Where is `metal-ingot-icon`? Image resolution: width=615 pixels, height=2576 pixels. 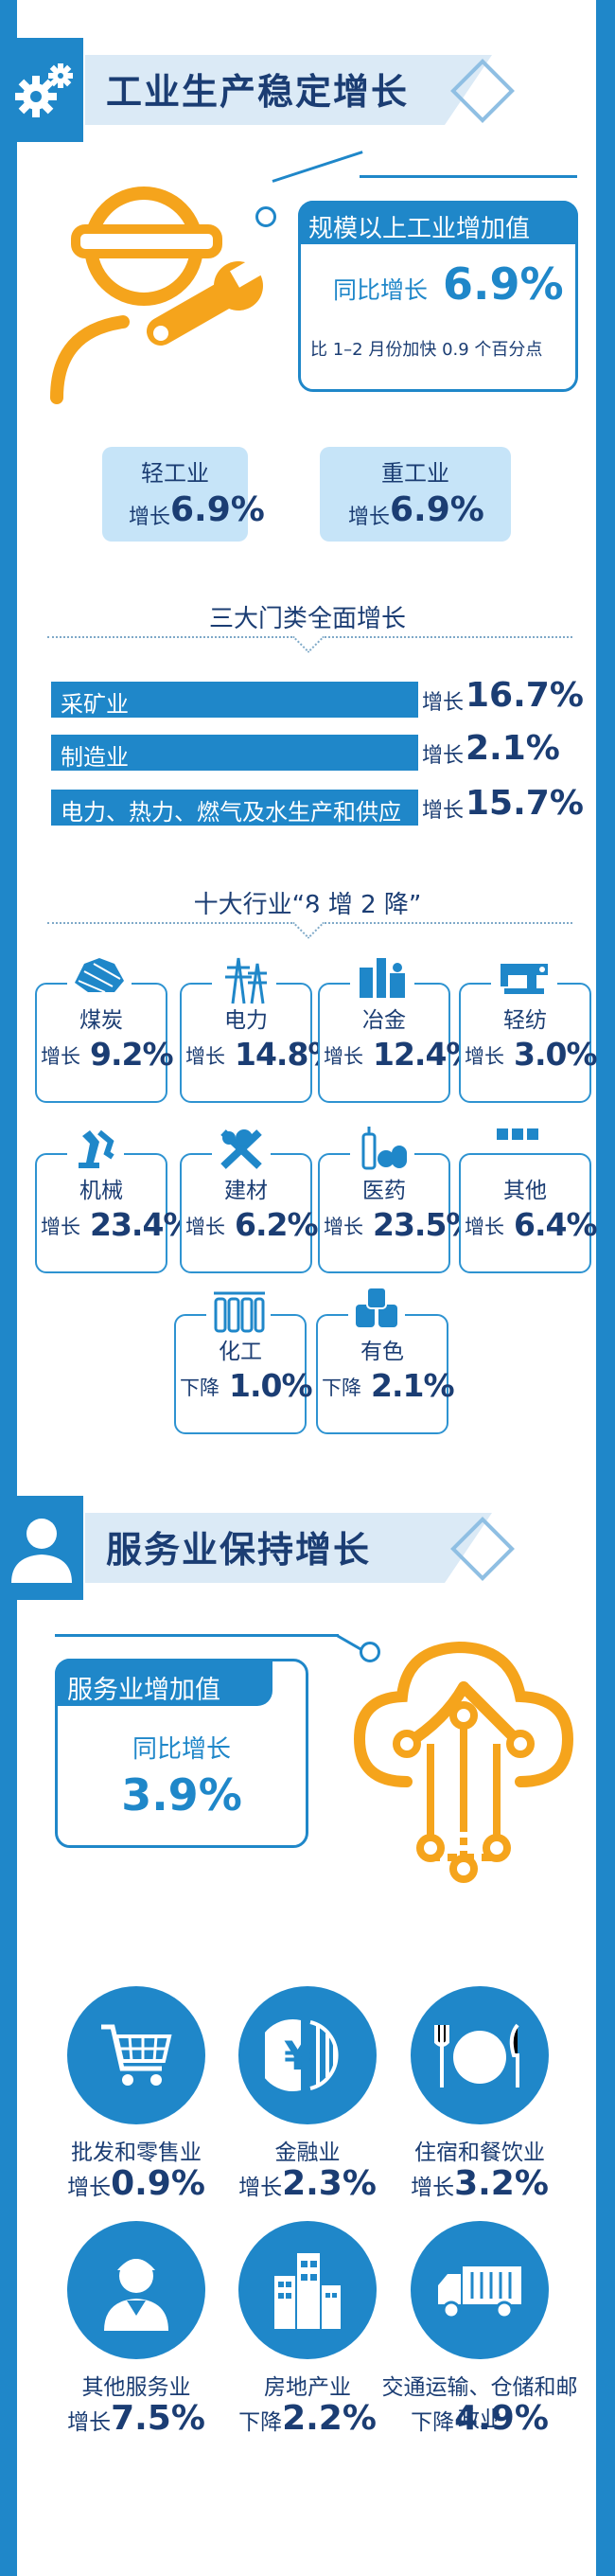
metal-ingot-icon is located at coordinates (376, 1310).